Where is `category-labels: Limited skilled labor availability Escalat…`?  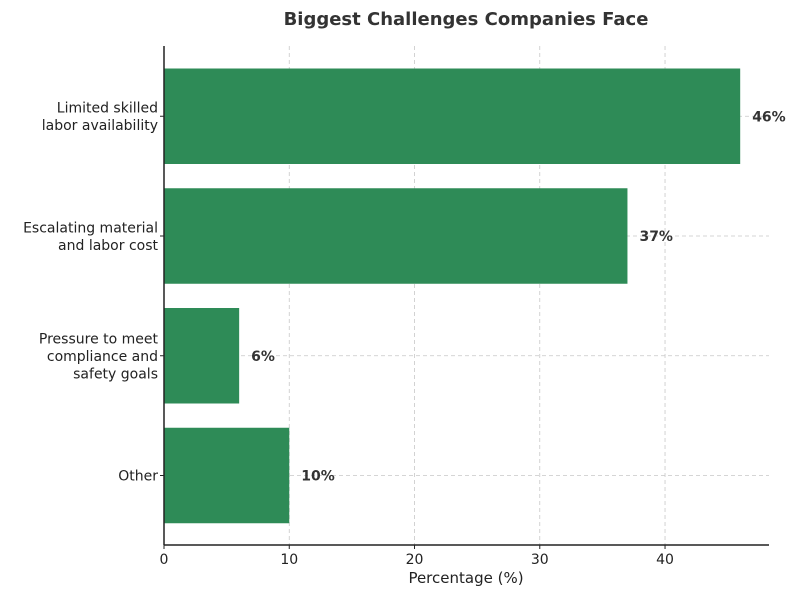
category-labels: Limited skilled labor availability Escalat… is located at coordinates (90, 293).